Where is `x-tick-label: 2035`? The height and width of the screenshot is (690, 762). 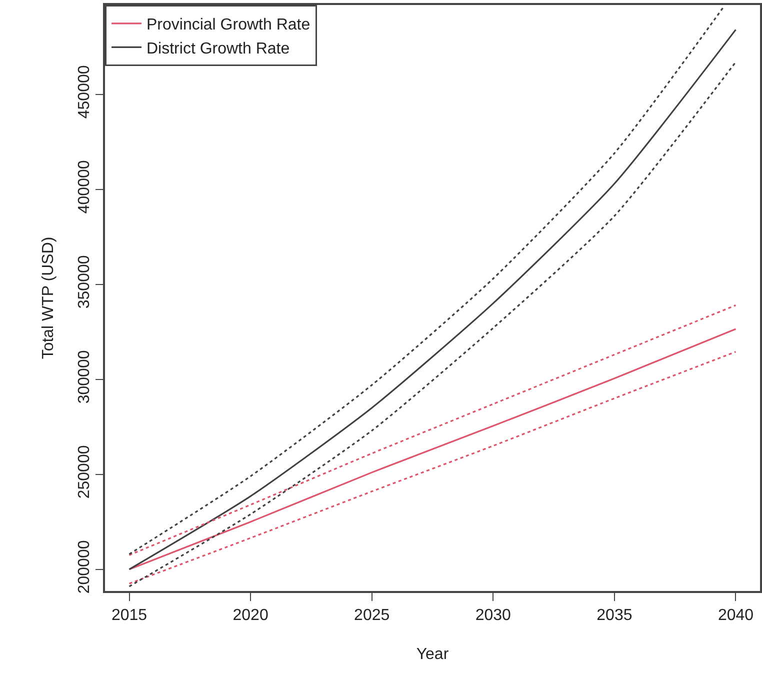 x-tick-label: 2035 is located at coordinates (614, 615).